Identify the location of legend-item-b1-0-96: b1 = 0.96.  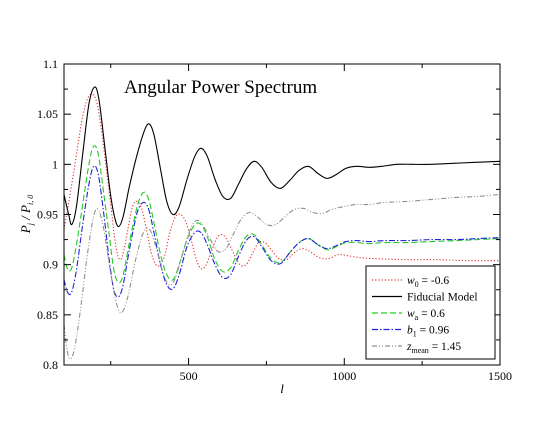
(410, 332).